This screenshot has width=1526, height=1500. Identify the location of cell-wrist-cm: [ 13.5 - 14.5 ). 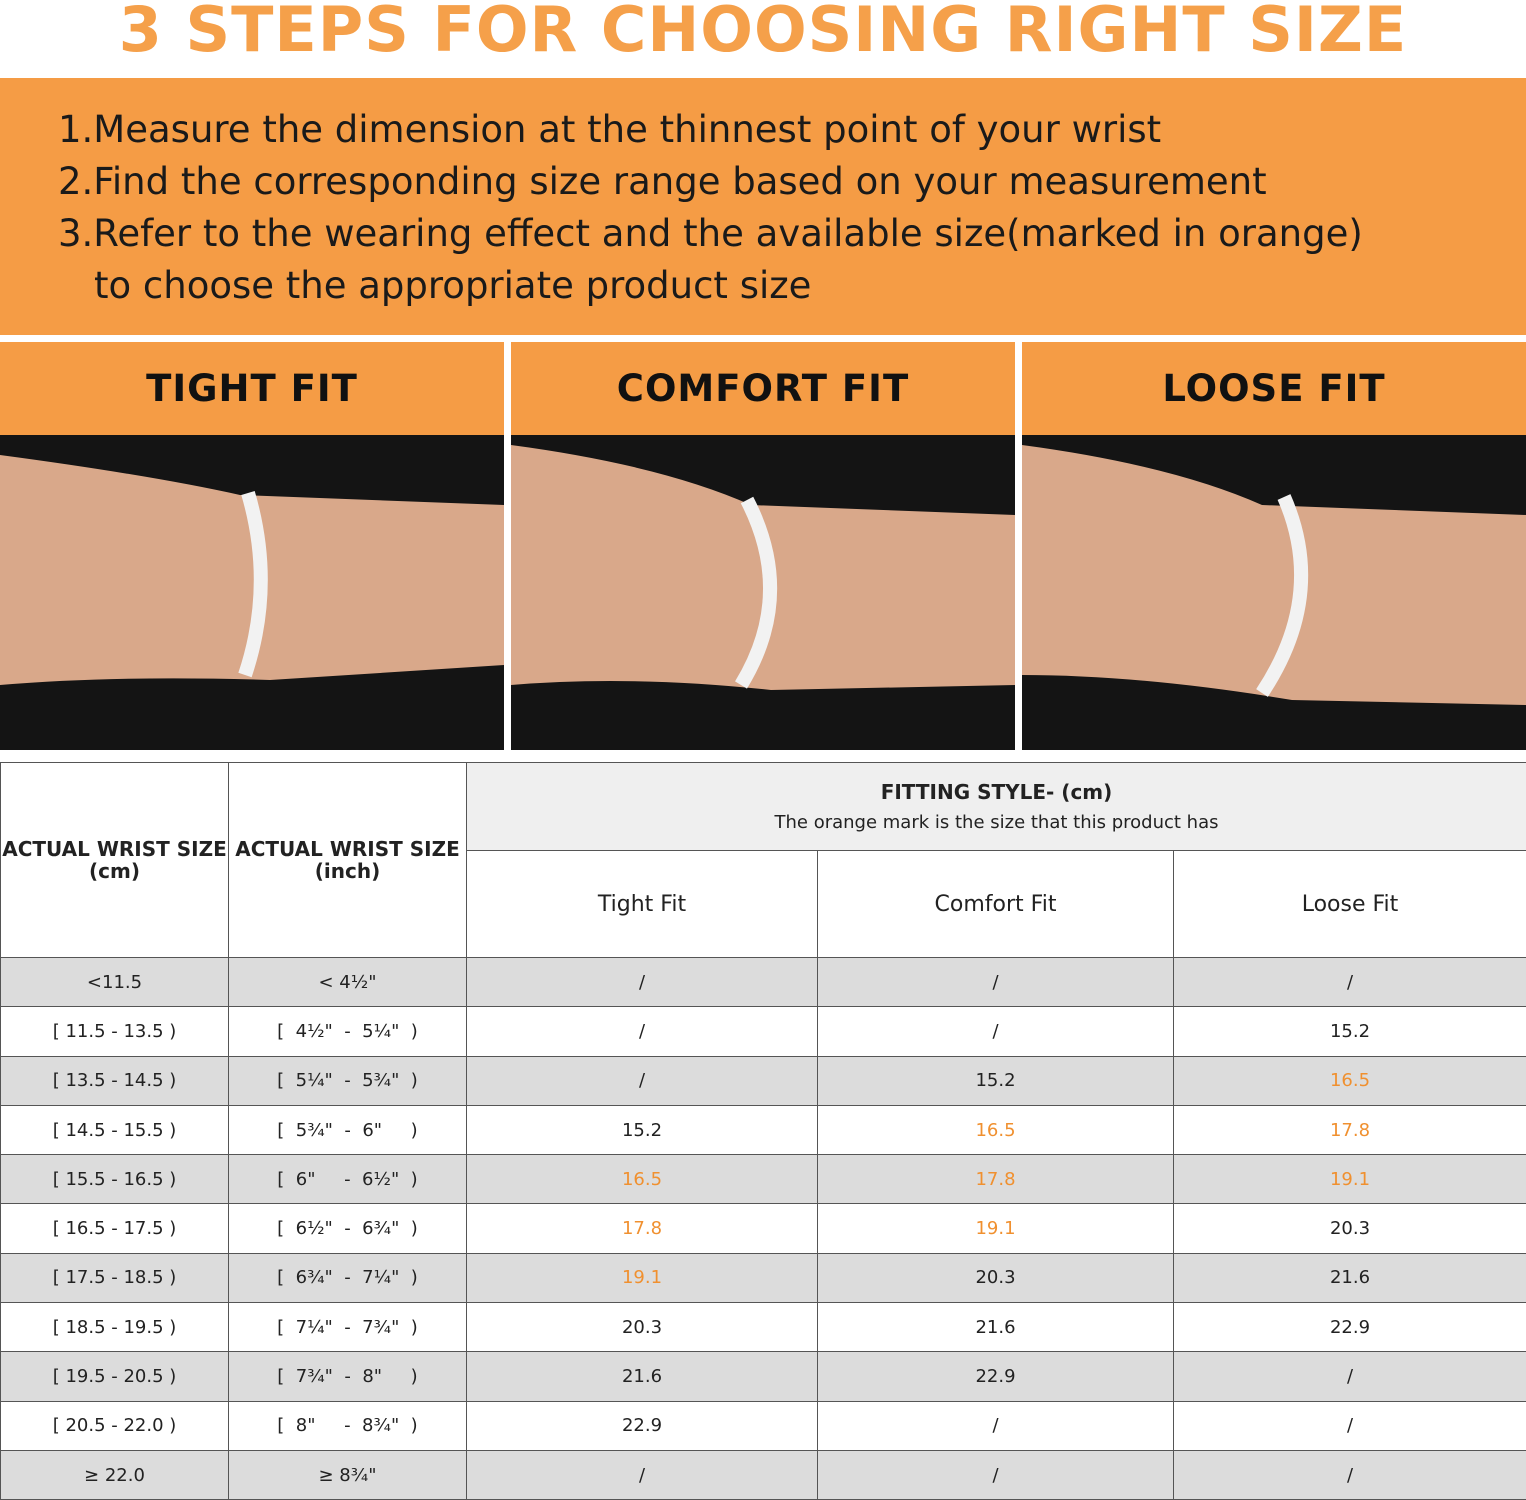
(114, 1080).